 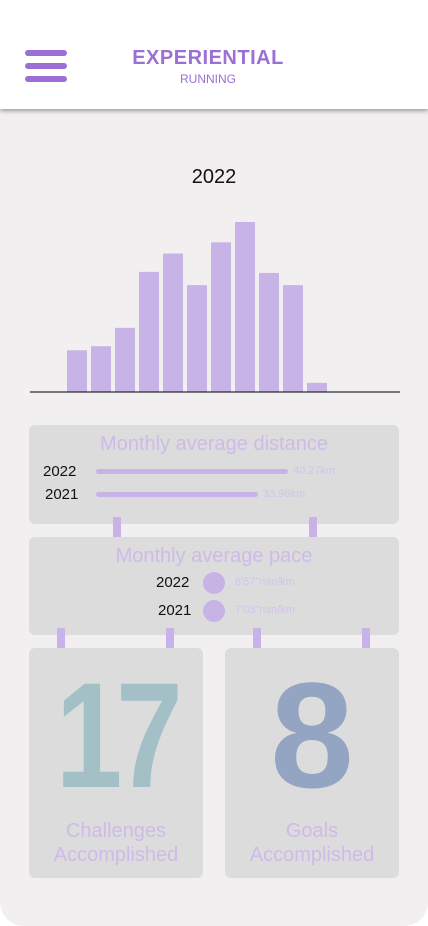 I want to click on app-subtitle: RUNNING, so click(x=208, y=79).